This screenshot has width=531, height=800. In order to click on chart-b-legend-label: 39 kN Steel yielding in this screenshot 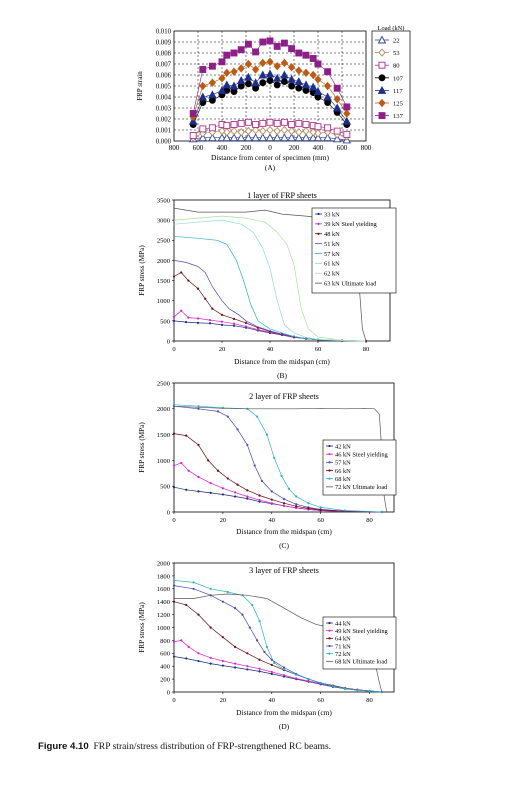, I will do `click(351, 224)`.